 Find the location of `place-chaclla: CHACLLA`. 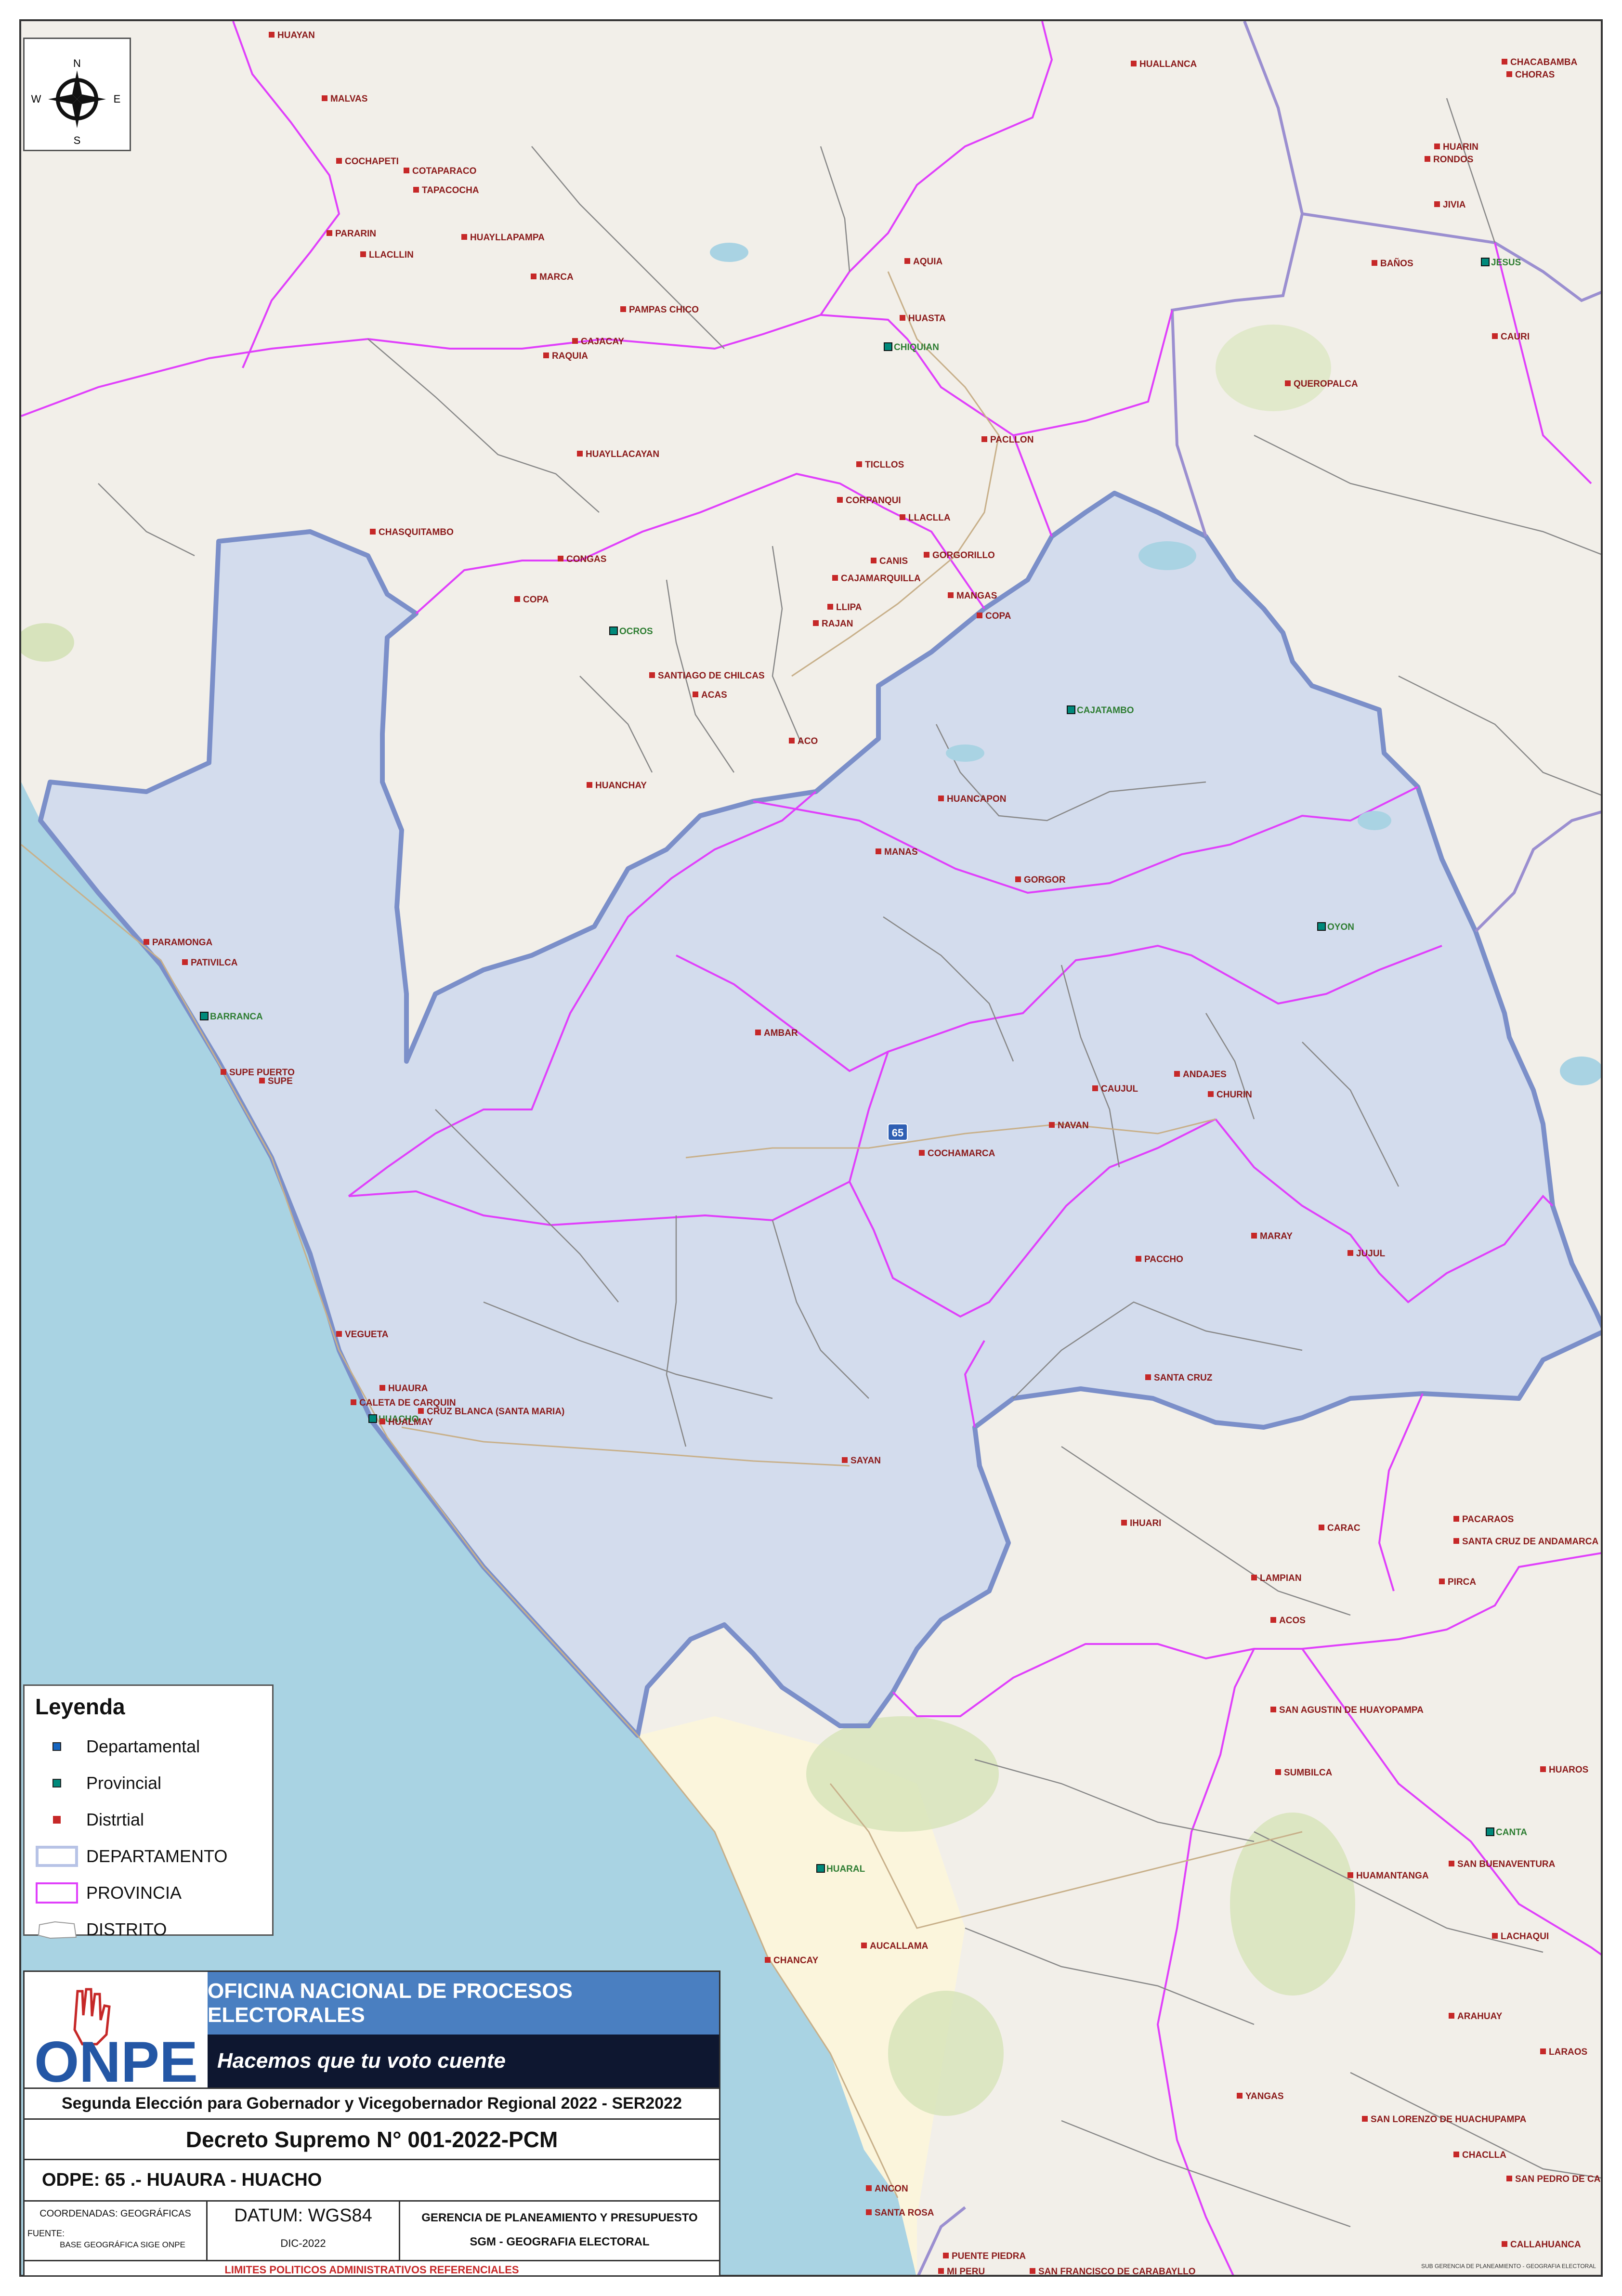

place-chaclla: CHACLLA is located at coordinates (1479, 2155).